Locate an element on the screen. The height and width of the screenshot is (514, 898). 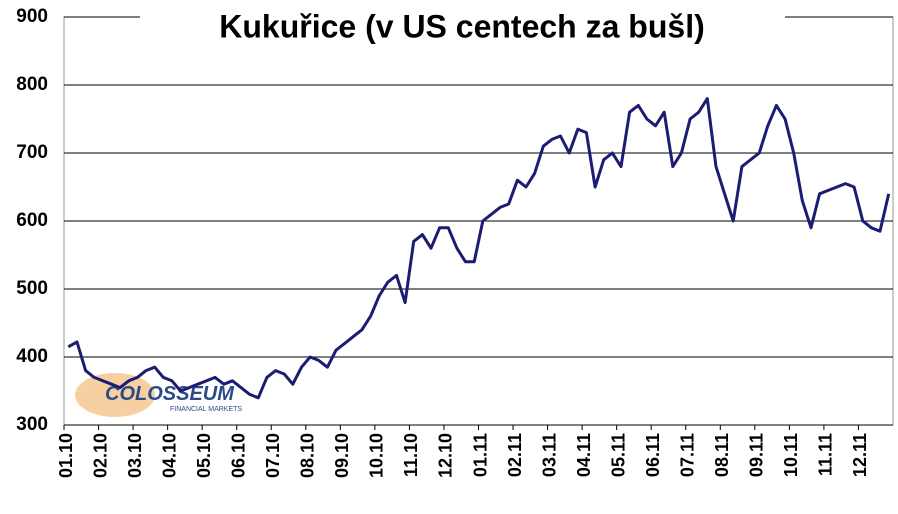
x-tick-label: 11.11 is located at coordinates (826, 454).